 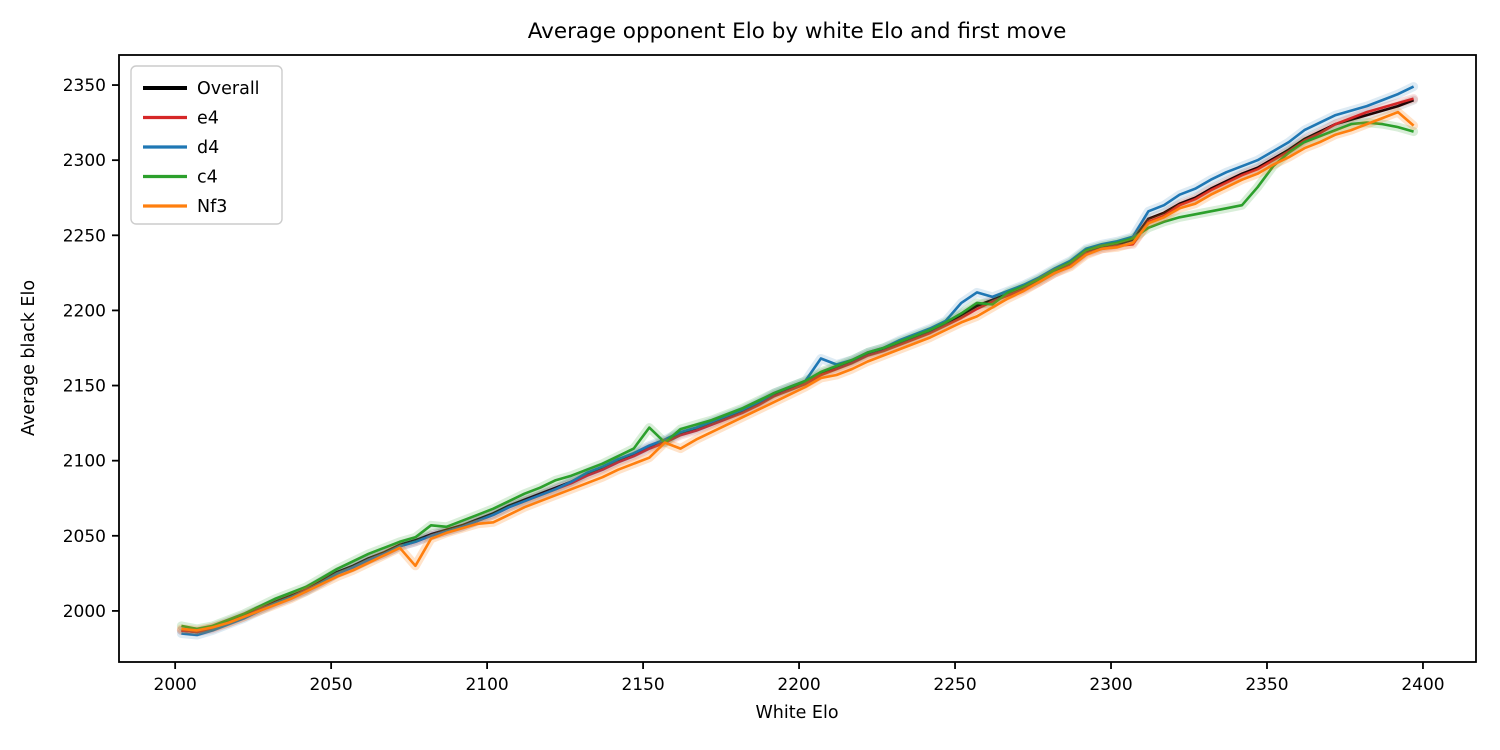 What do you see at coordinates (1422, 685) in the screenshot?
I see `x-tick-label: 2400` at bounding box center [1422, 685].